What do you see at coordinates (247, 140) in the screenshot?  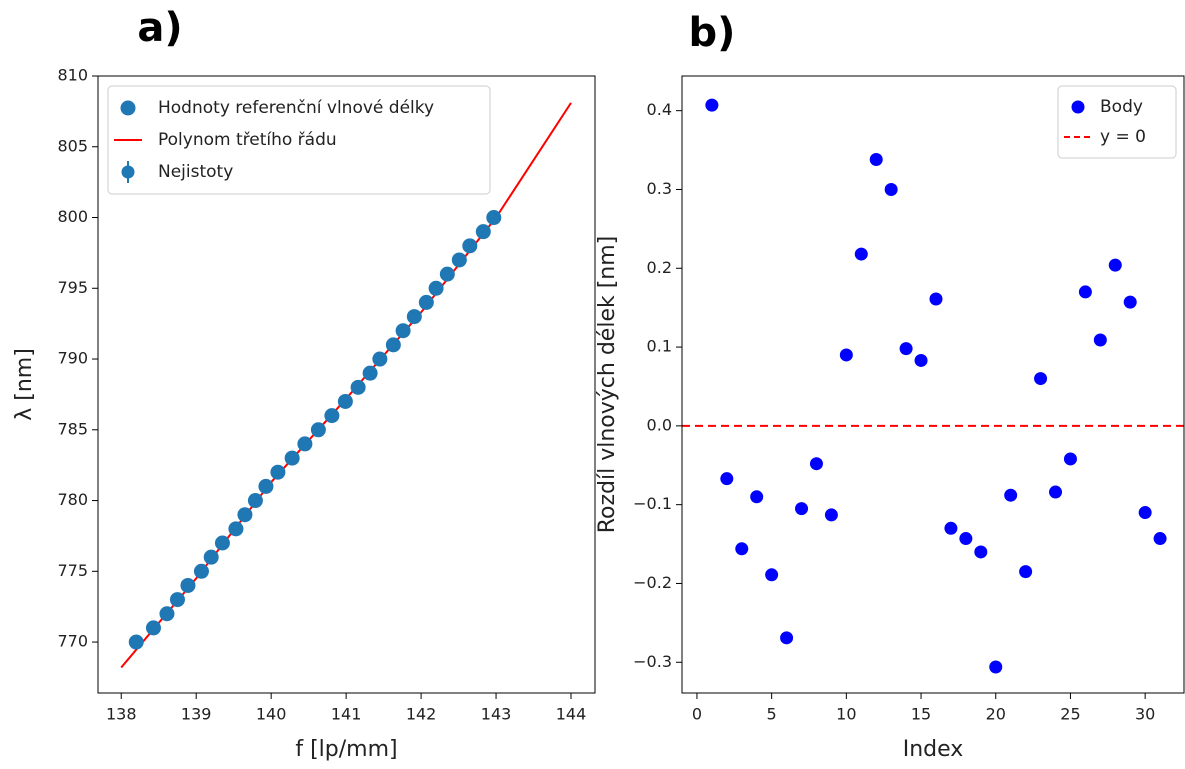 I see `legend-label: Polynom třetího řádu` at bounding box center [247, 140].